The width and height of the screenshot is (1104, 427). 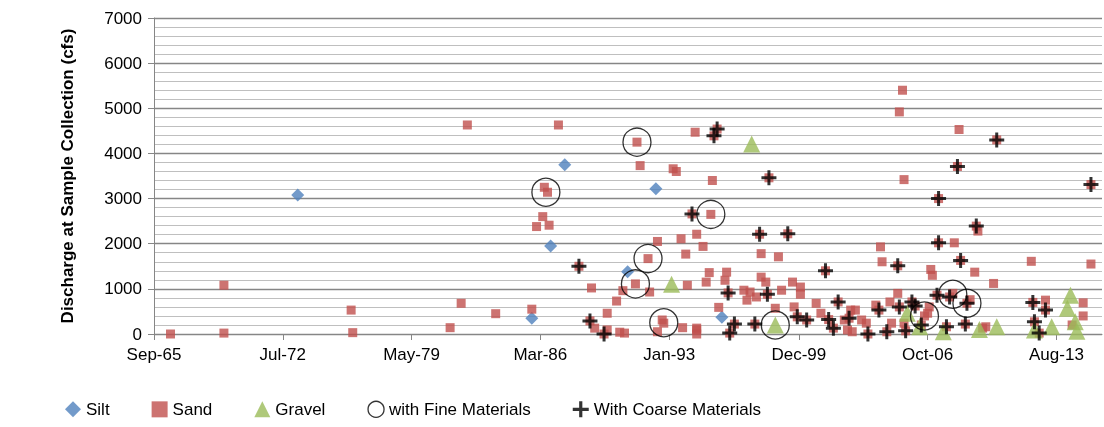 What do you see at coordinates (123, 63) in the screenshot?
I see `y-tick-label: 6000` at bounding box center [123, 63].